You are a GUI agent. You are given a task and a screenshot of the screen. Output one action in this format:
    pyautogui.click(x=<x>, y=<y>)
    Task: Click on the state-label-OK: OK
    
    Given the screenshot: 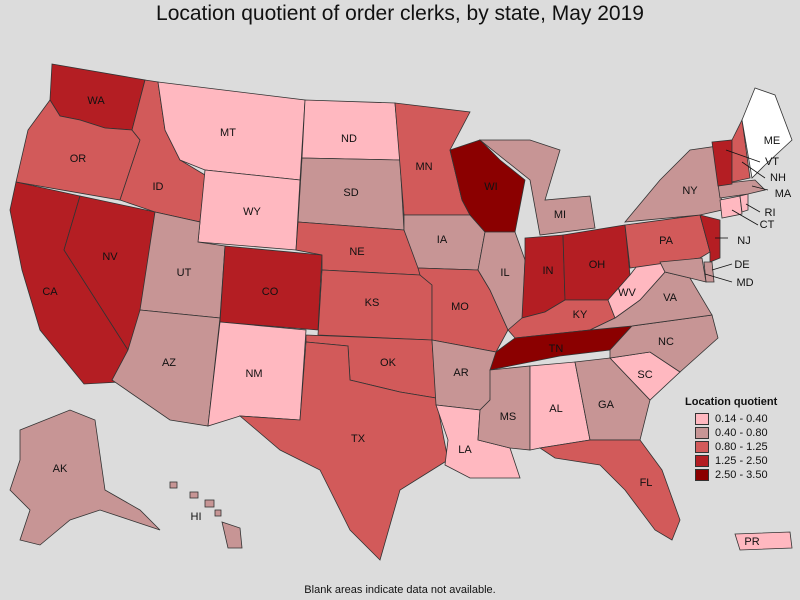 What is the action you would take?
    pyautogui.click(x=388, y=363)
    